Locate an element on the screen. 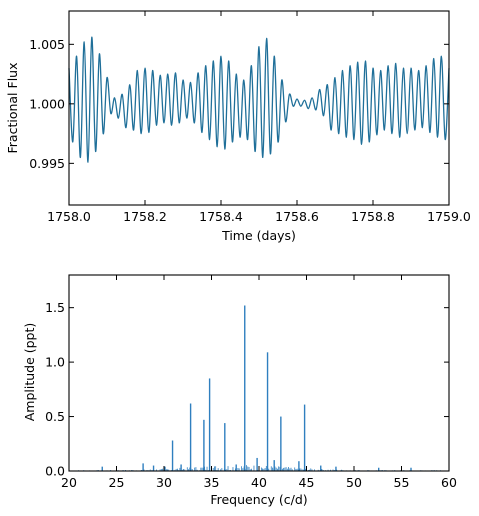 The height and width of the screenshot is (516, 479). amplitude-xtick-label: 40 is located at coordinates (259, 482).